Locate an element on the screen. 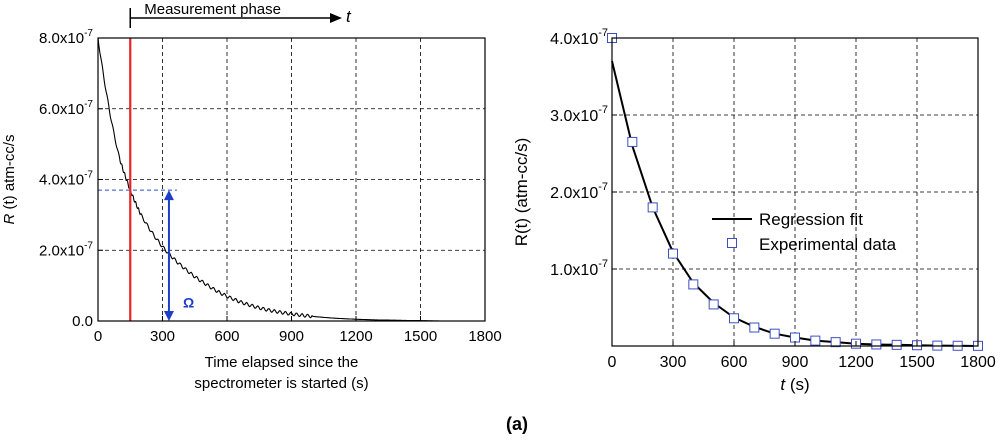 The width and height of the screenshot is (1000, 443). legend-label-experimental: Experimental data is located at coordinates (828, 244).